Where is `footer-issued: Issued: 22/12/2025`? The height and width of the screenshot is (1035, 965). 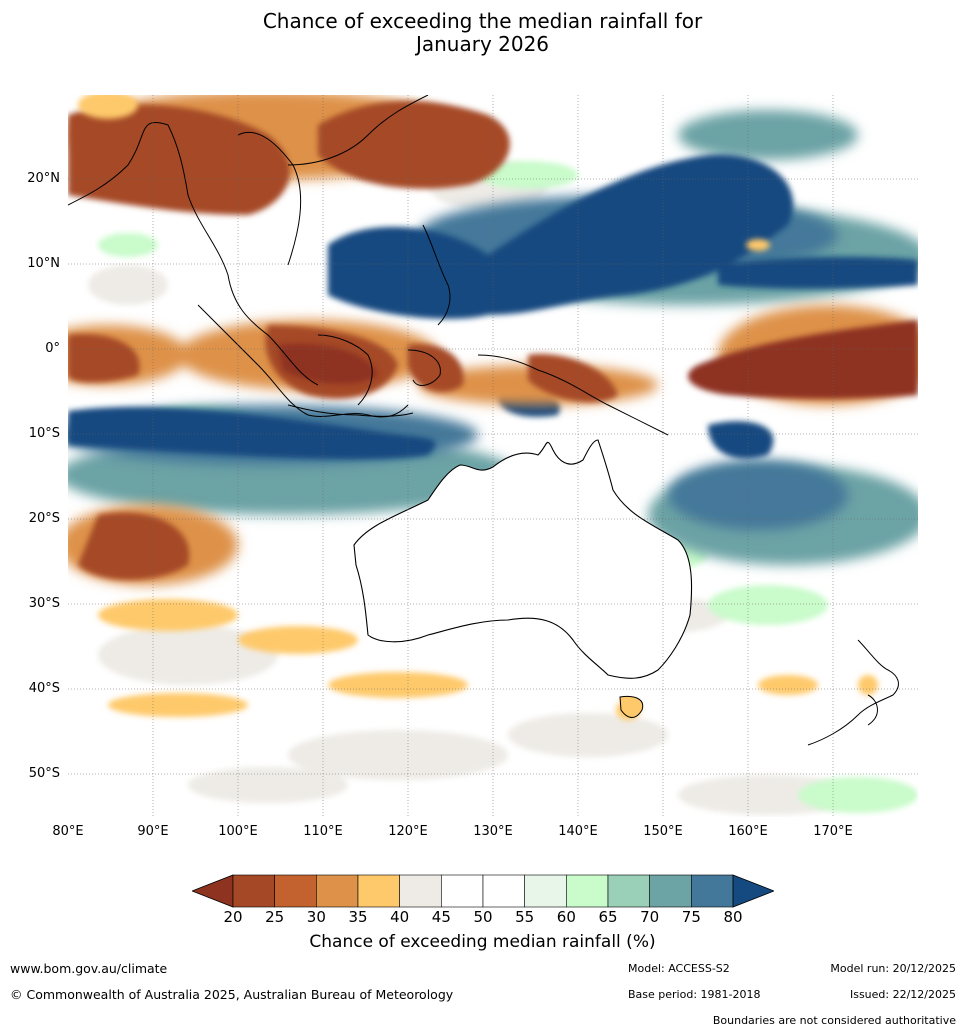 footer-issued: Issued: 22/12/2025 is located at coordinates (902, 994).